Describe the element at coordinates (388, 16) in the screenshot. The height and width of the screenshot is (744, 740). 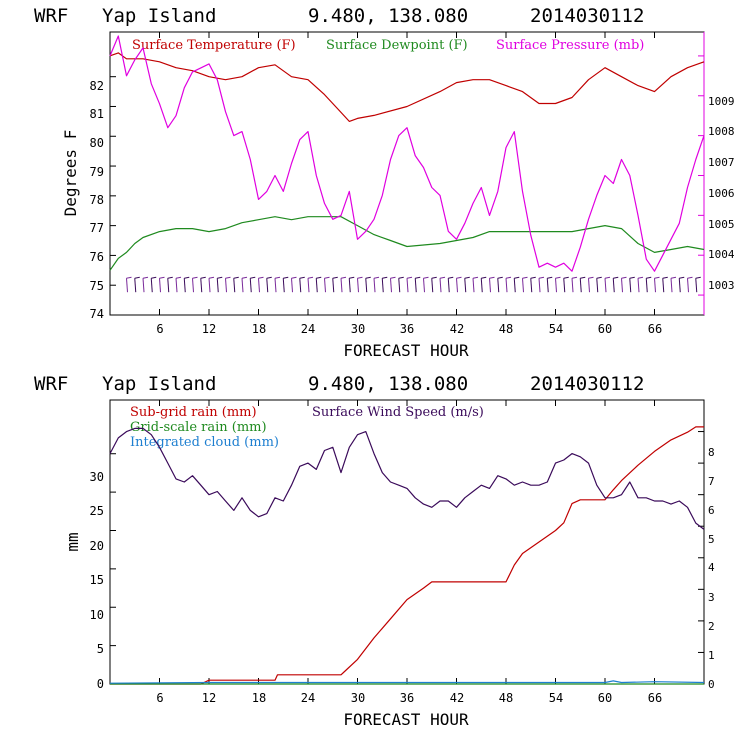
I see `top-title-coords: 9.480, 138.080` at that location.